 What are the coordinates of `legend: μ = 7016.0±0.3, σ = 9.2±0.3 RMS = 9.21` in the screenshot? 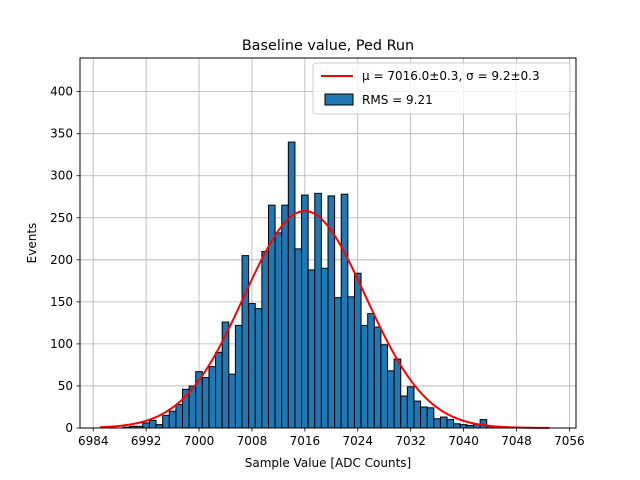 It's located at (441, 88).